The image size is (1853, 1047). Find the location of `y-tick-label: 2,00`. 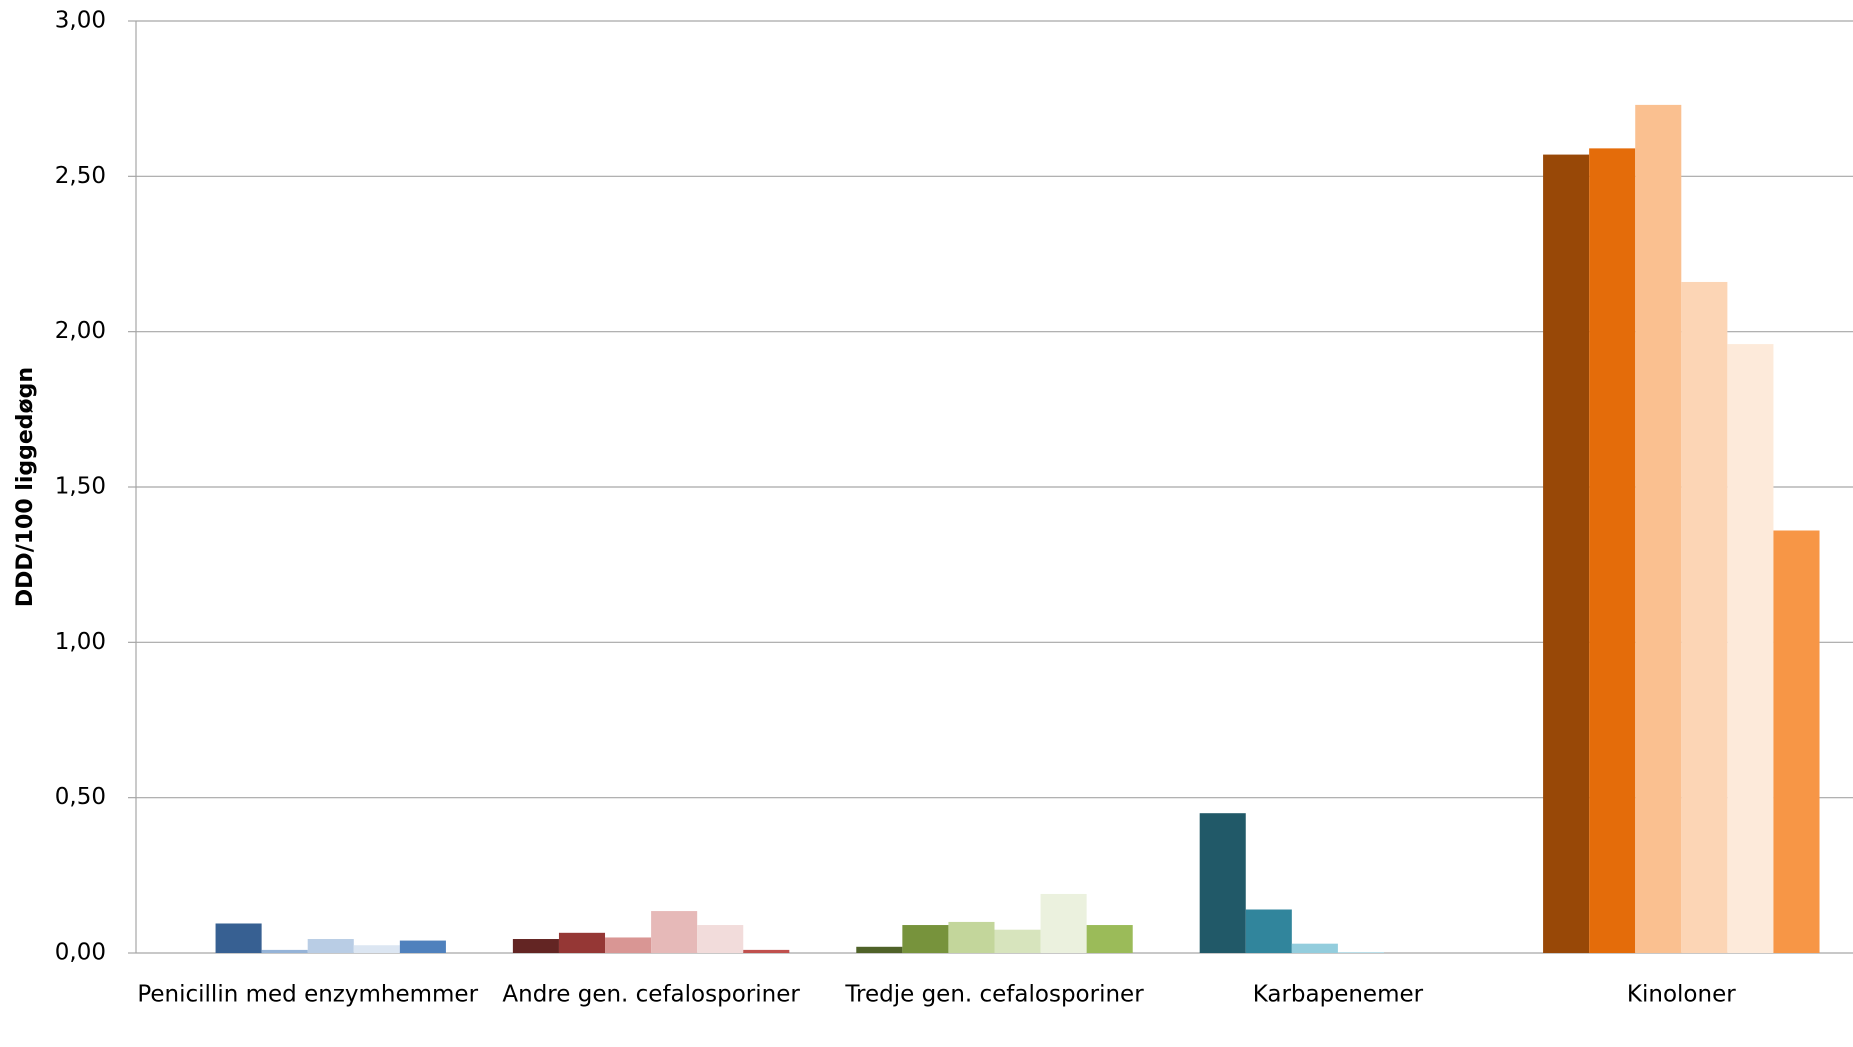

y-tick-label: 2,00 is located at coordinates (80, 331).